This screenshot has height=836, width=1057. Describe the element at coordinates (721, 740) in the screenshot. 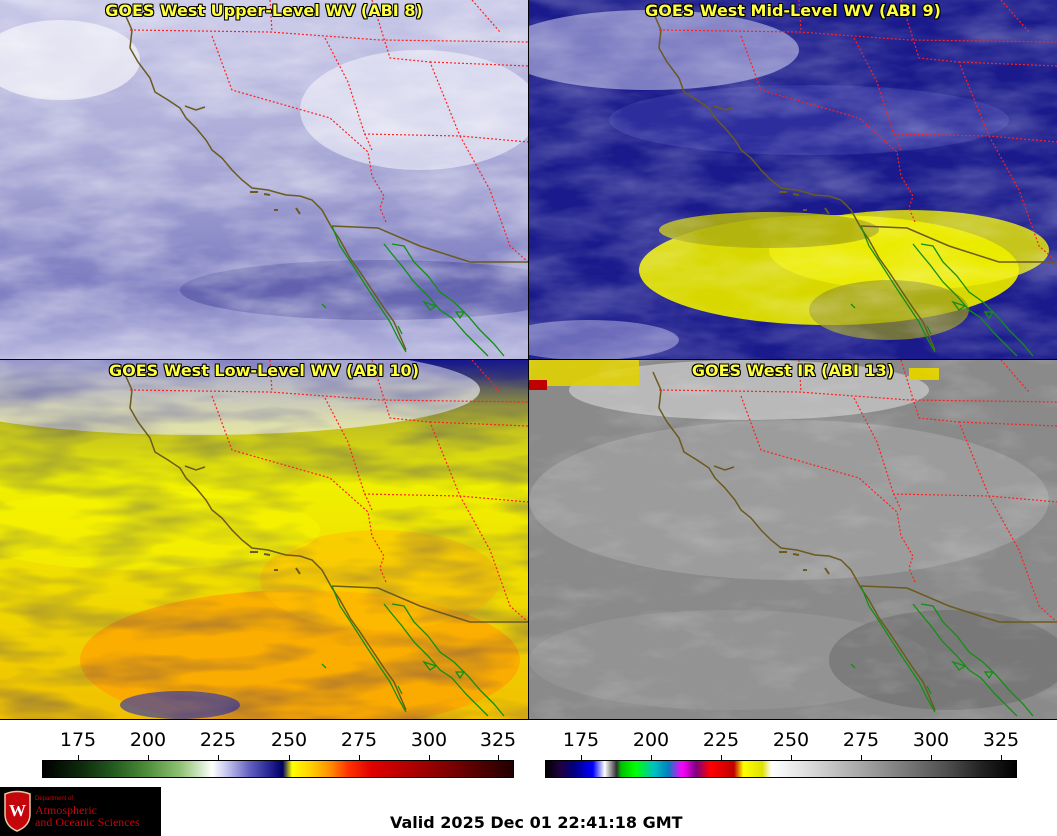

I see `ir-tick-label: 225` at that location.